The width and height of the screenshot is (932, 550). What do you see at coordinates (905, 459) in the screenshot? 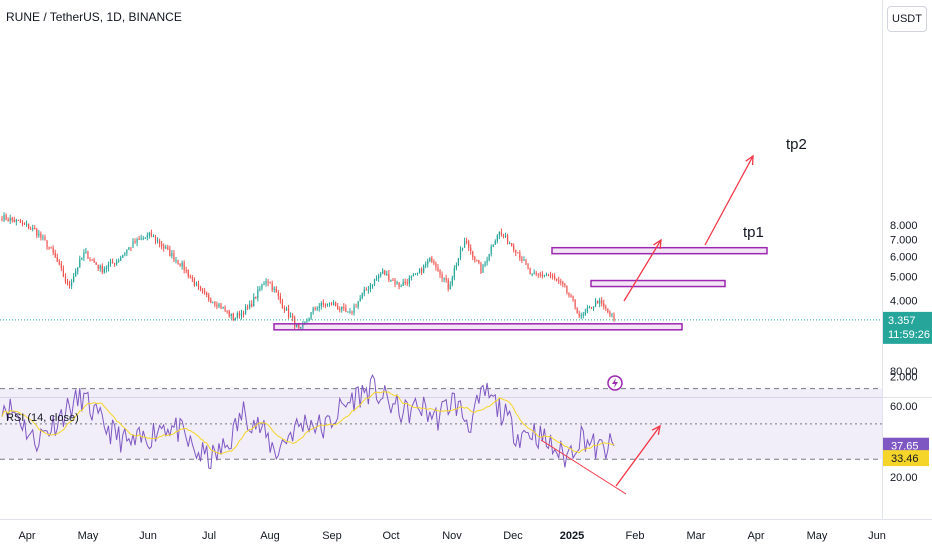
I see `rsi-ma-label: 33.46` at bounding box center [905, 459].